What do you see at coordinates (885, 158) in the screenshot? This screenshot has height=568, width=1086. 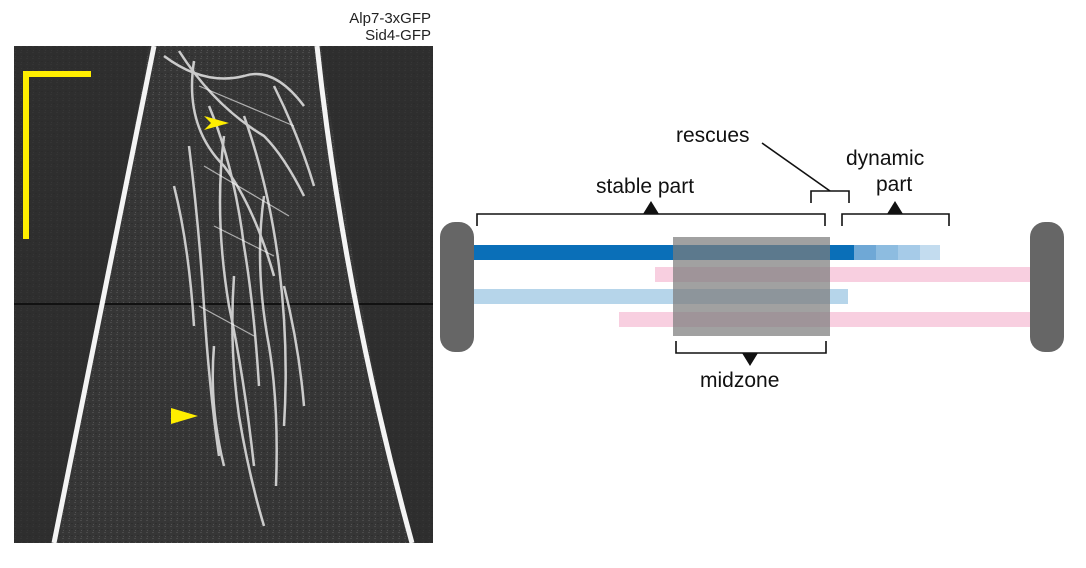 I see `label-dynamic-part-line1: dynamic` at bounding box center [885, 158].